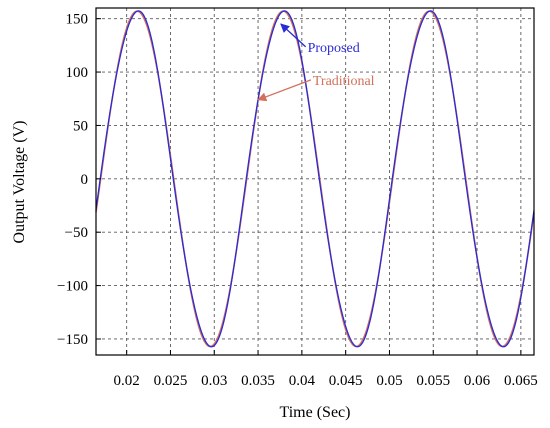  What do you see at coordinates (315, 412) in the screenshot?
I see `x-axis-label: Time (Sec)` at bounding box center [315, 412].